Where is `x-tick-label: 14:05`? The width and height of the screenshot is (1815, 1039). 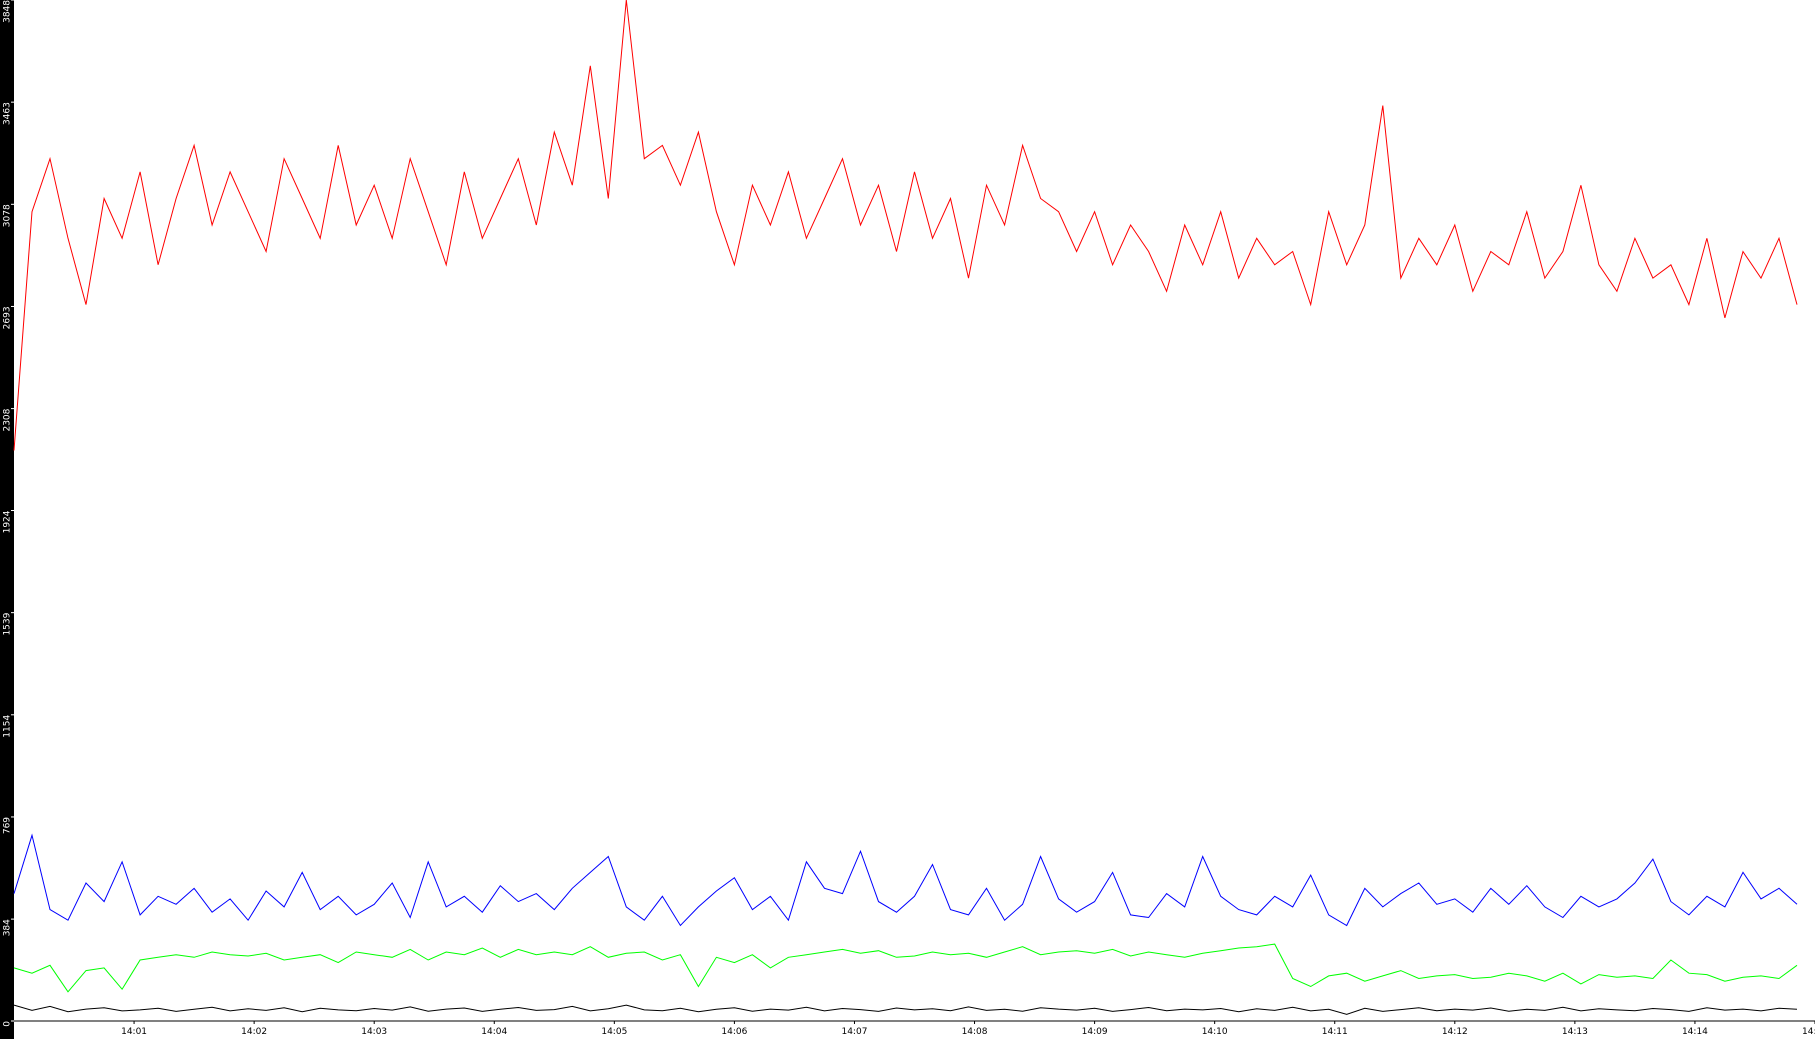
x-tick-label: 14:05 is located at coordinates (614, 1032).